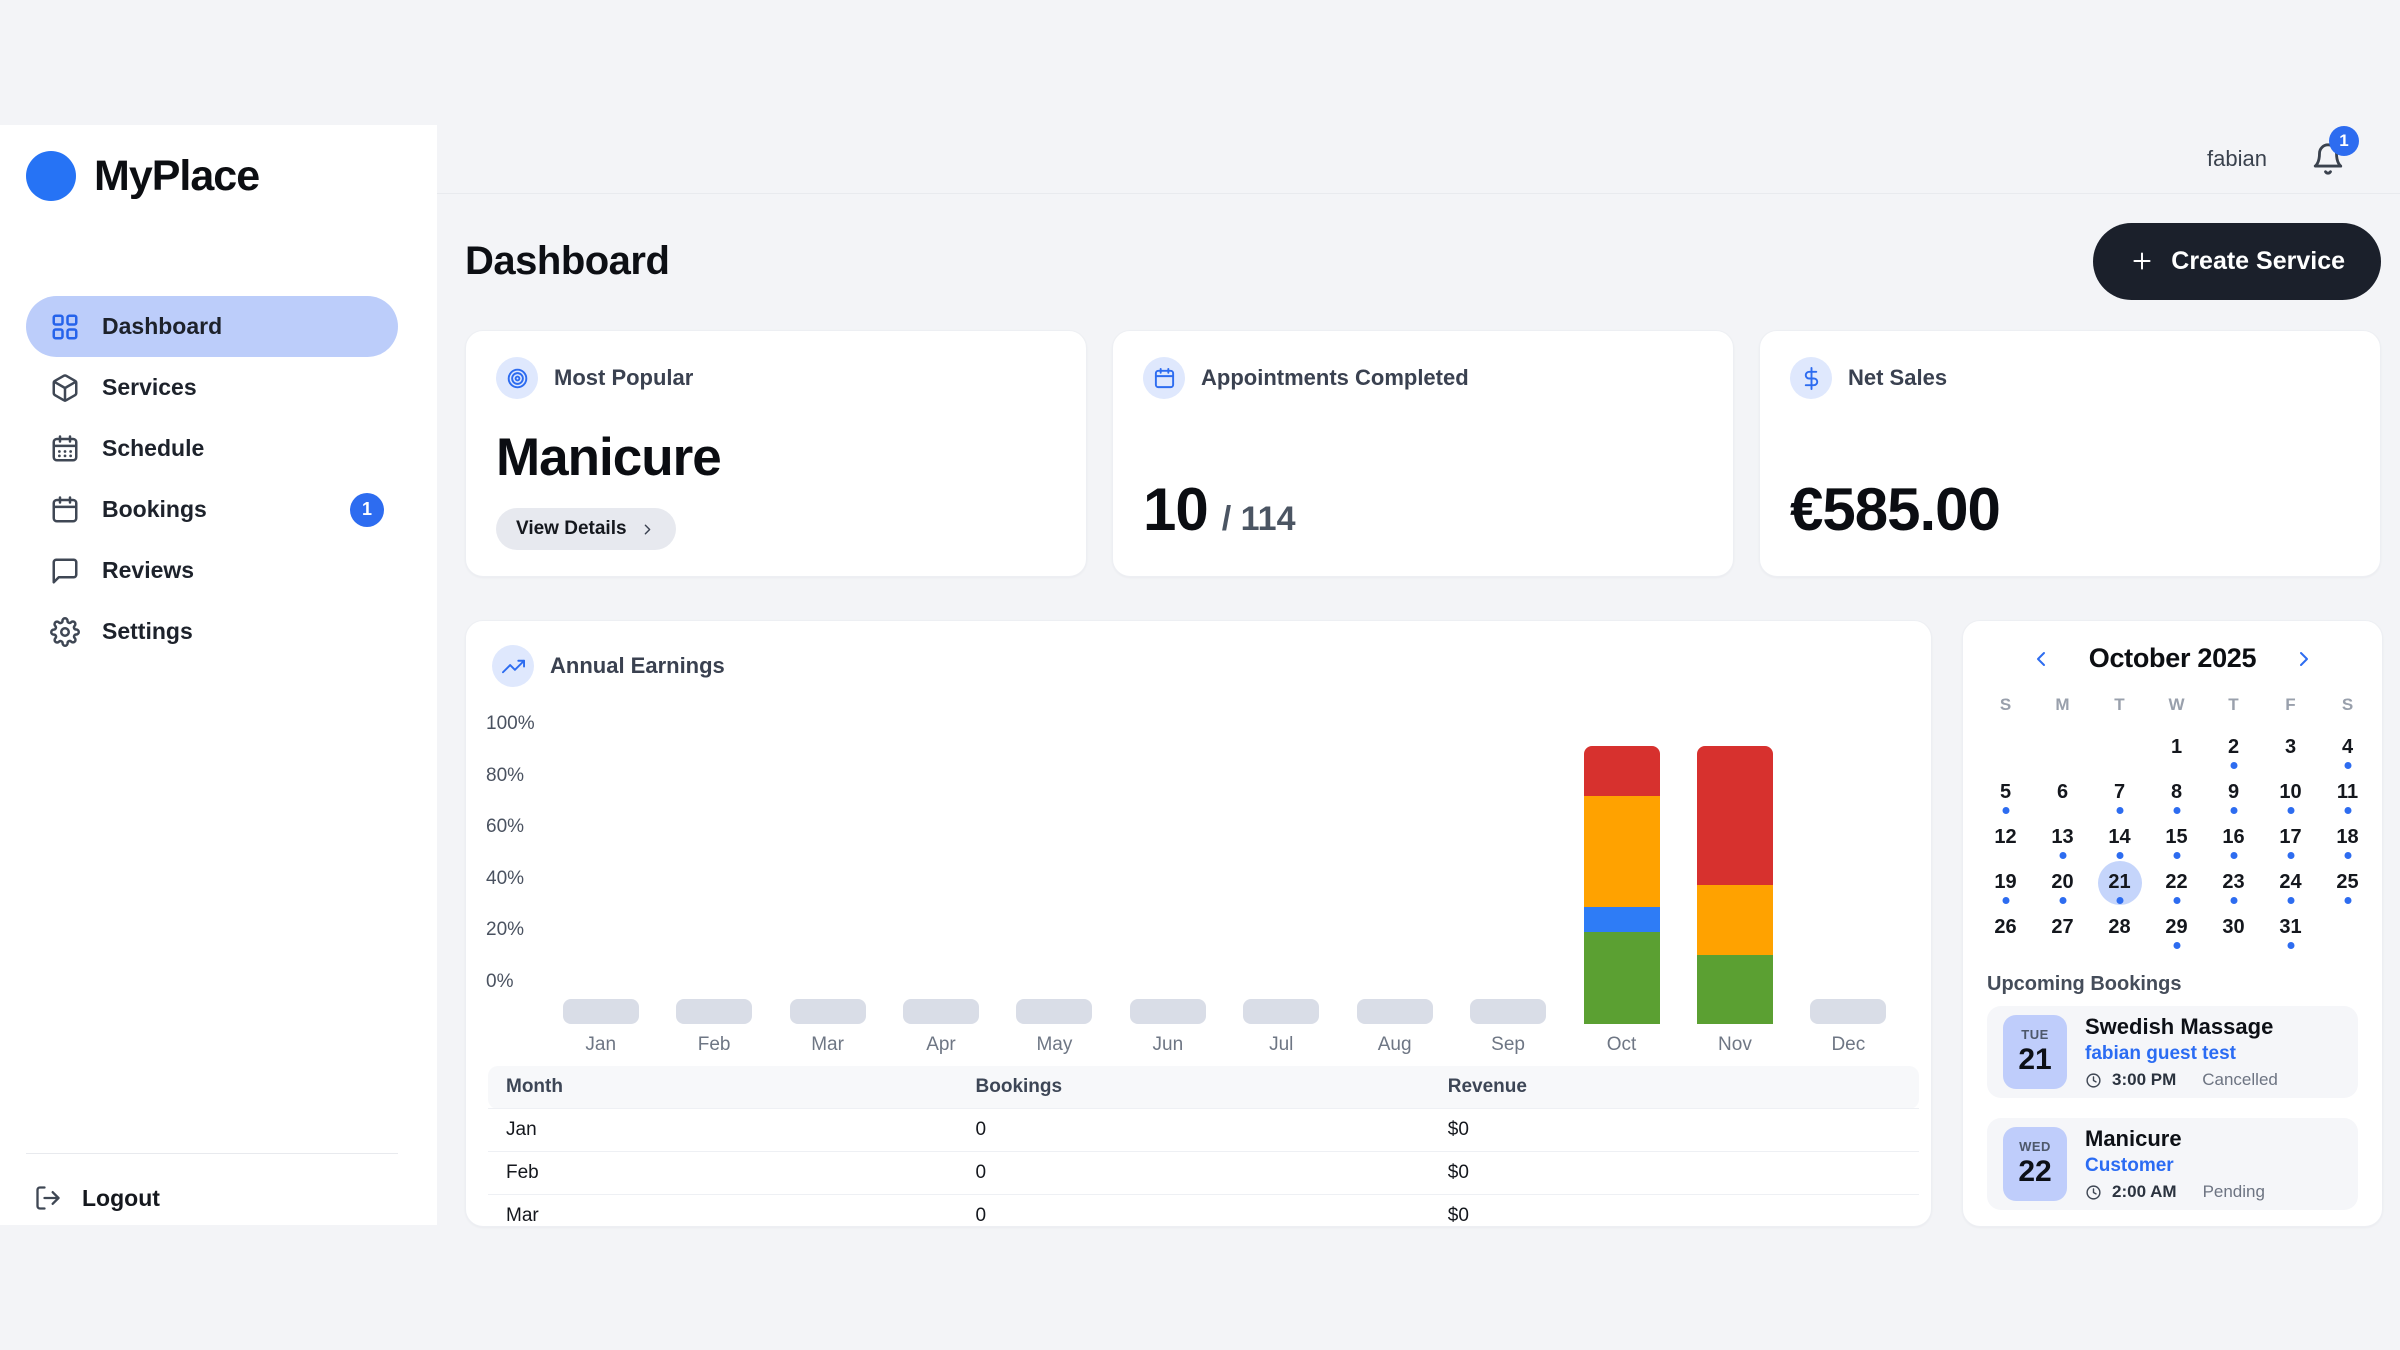  I want to click on calendar-day-20: 20, so click(2062, 882).